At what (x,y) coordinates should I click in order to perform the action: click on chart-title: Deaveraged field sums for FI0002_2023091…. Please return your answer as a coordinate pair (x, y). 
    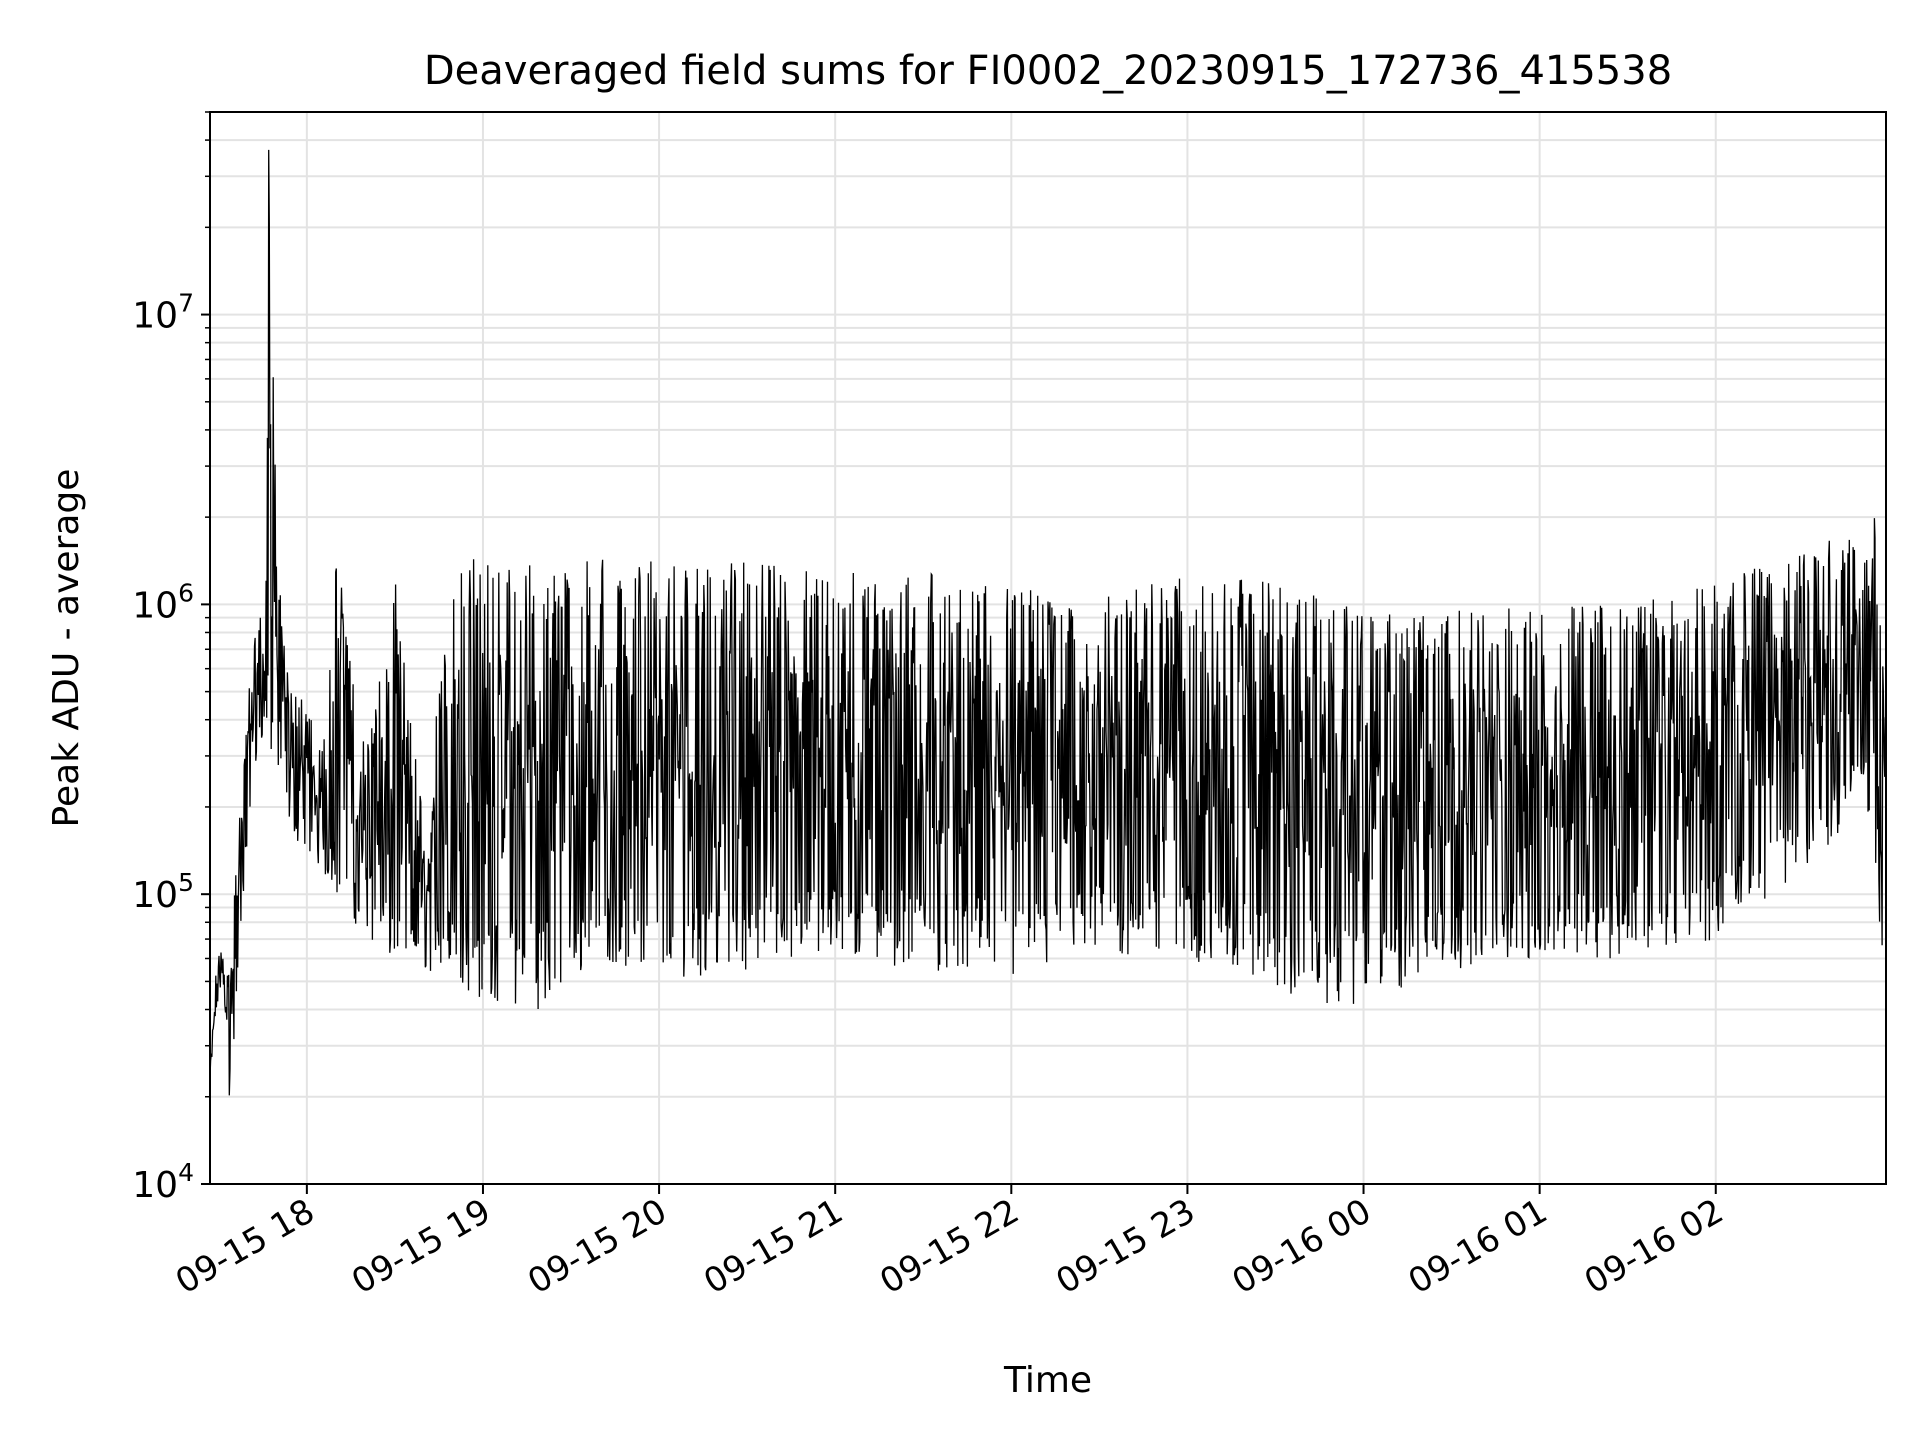
    Looking at the image, I should click on (1048, 71).